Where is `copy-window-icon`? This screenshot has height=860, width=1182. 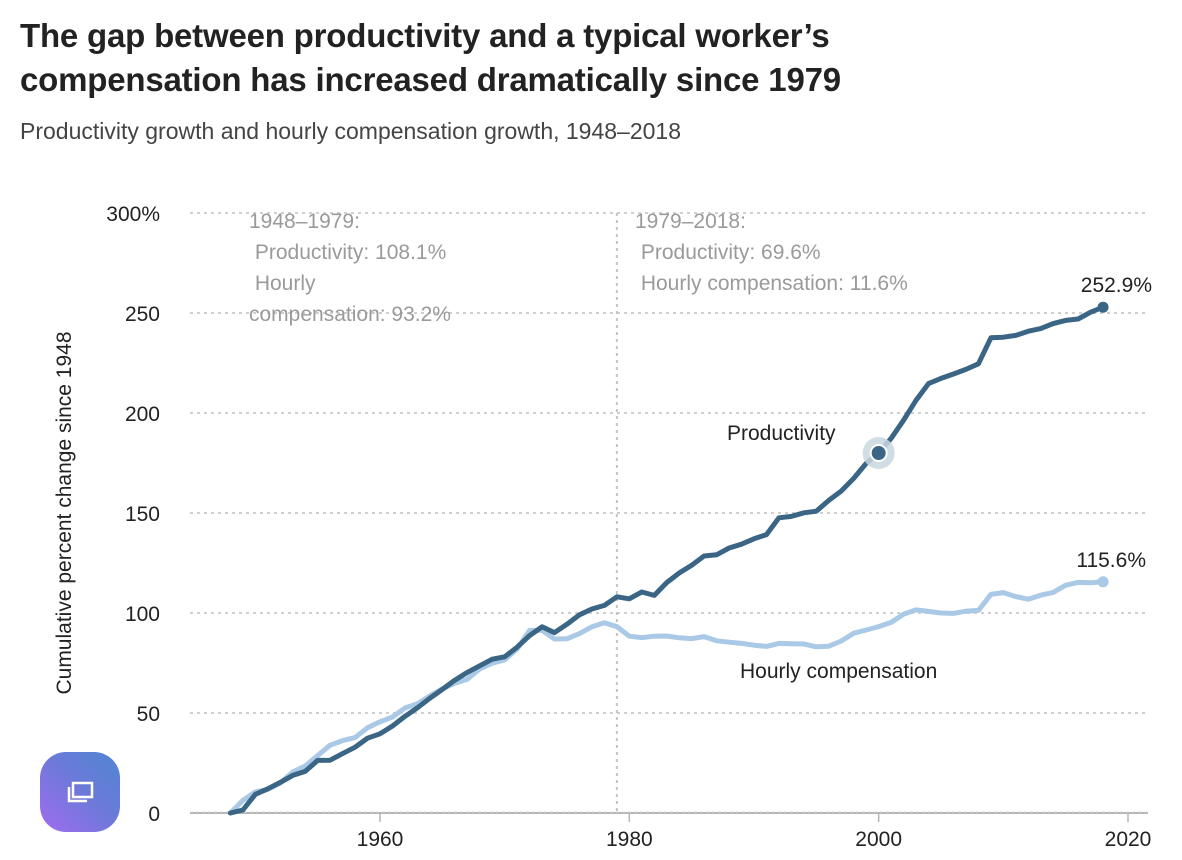 copy-window-icon is located at coordinates (80, 792).